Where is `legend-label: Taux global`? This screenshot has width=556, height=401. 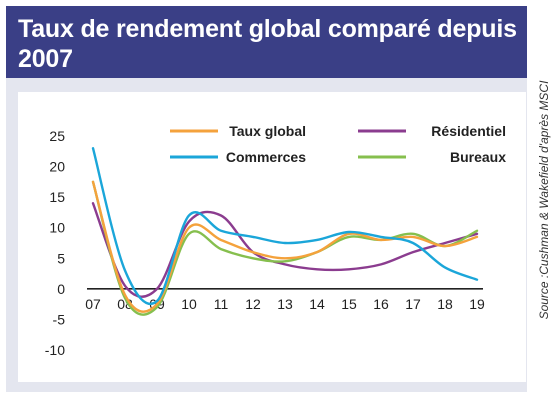 legend-label: Taux global is located at coordinates (267, 131).